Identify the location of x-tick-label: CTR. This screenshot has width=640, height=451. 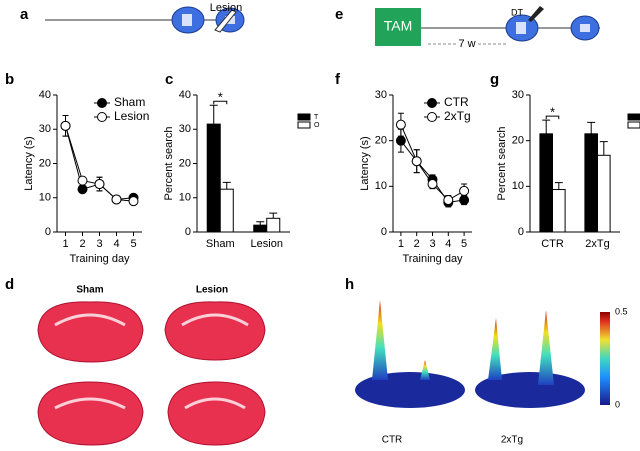
(552, 244).